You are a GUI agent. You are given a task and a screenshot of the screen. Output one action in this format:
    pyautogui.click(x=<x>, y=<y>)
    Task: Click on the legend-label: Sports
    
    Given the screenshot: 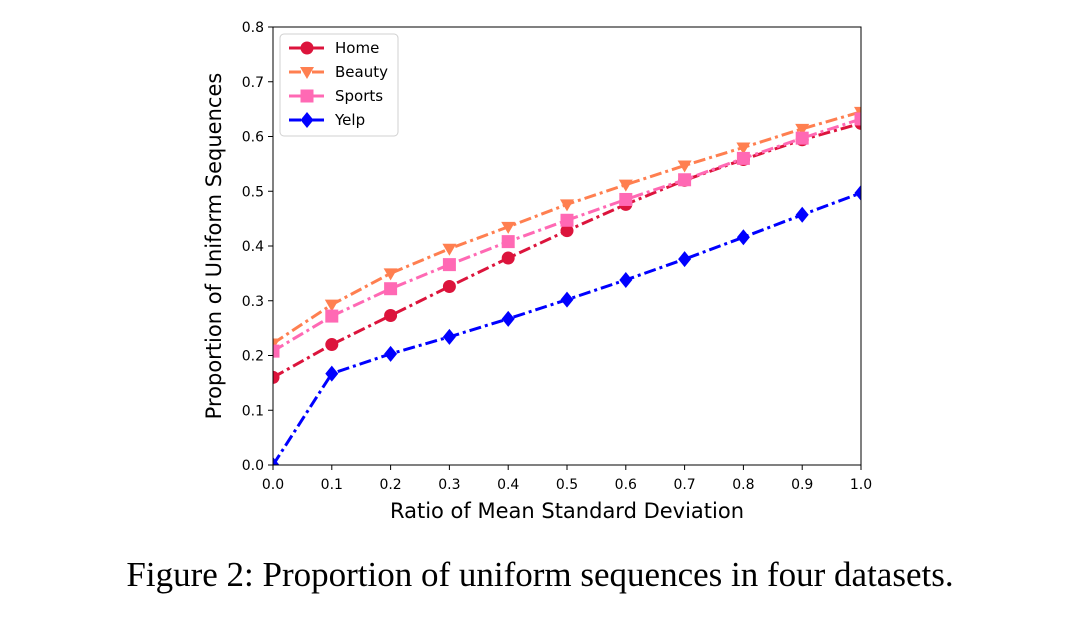 What is the action you would take?
    pyautogui.click(x=359, y=96)
    